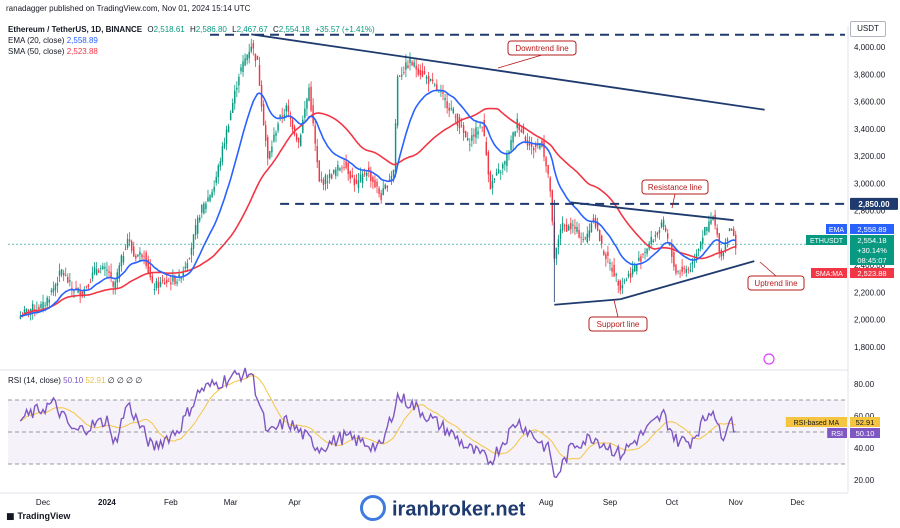 This screenshot has width=900, height=528. I want to click on price-tag-name-box, so click(826, 240).